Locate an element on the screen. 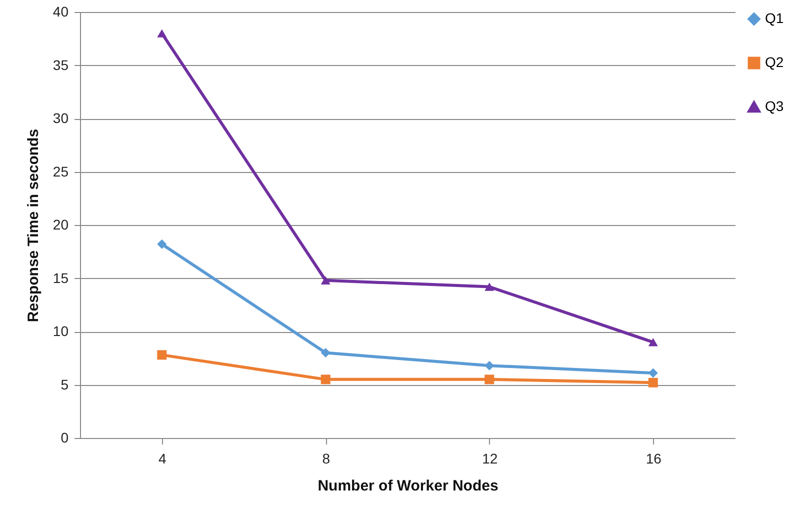 This screenshot has width=808, height=514. y-tick-label: 0 is located at coordinates (64, 438).